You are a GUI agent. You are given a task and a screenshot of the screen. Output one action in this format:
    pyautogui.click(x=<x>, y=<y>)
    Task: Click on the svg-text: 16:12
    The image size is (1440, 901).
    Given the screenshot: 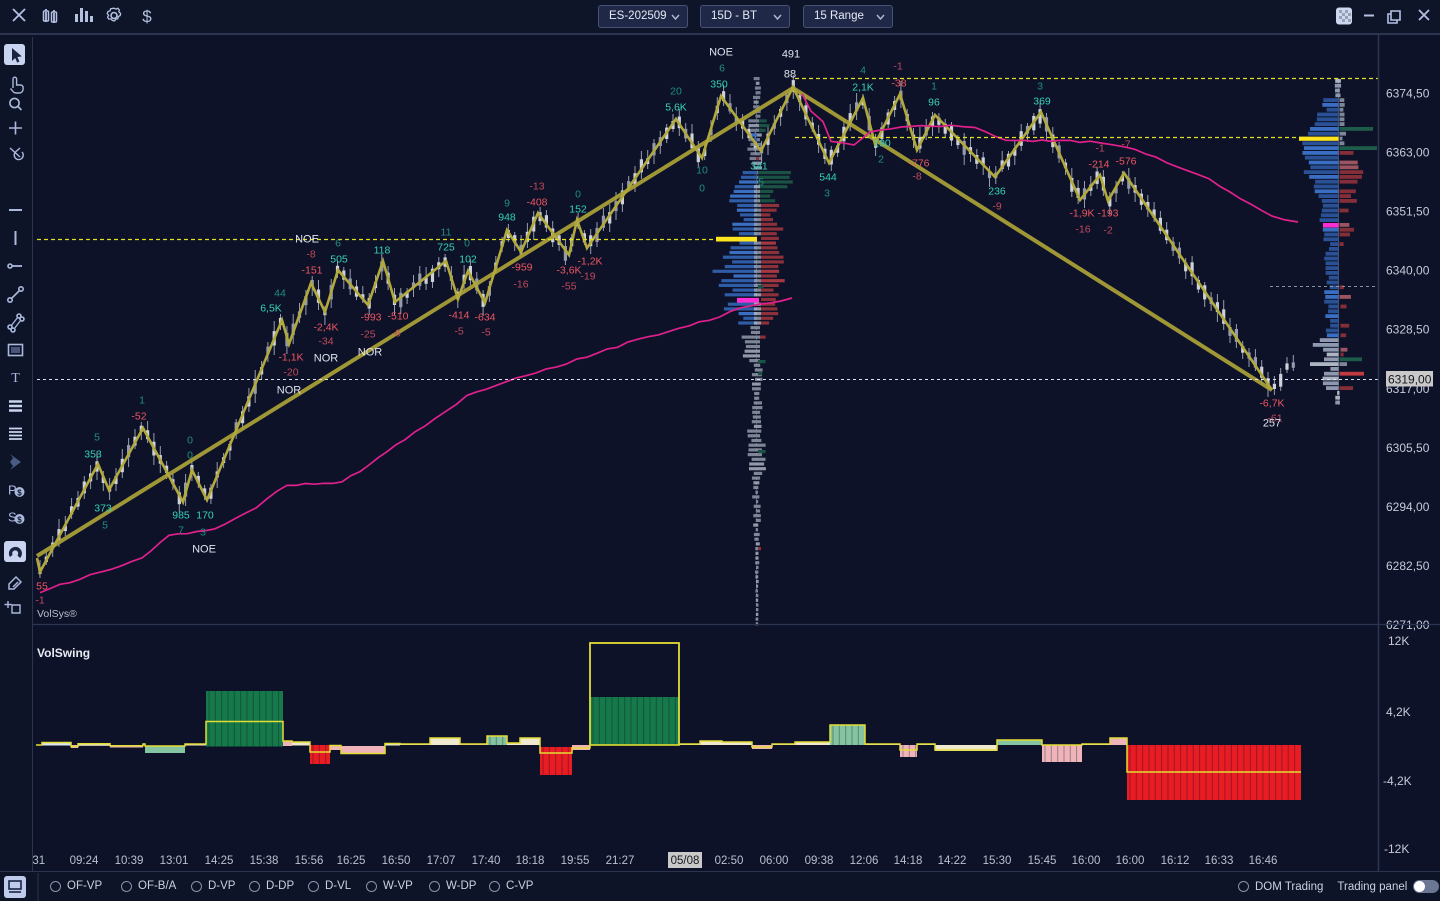 What is the action you would take?
    pyautogui.click(x=1175, y=861)
    